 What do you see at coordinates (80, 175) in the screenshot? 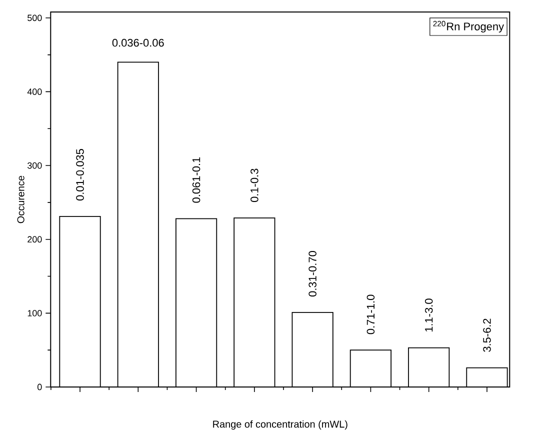
I see `x-tick-label: 0.01-0.035` at bounding box center [80, 175].